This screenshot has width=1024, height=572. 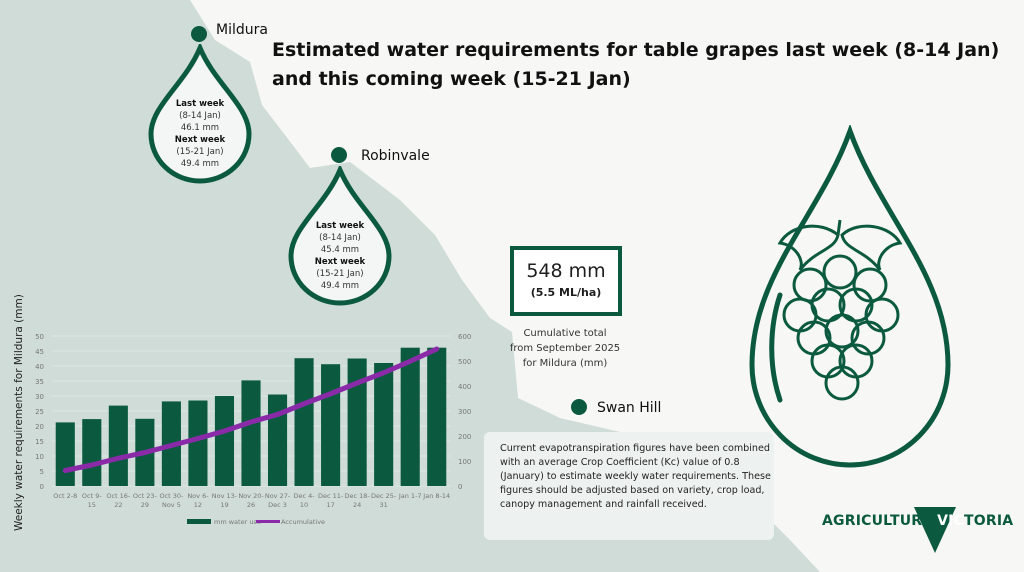 I want to click on y2-tick-label: 300, so click(x=464, y=412).